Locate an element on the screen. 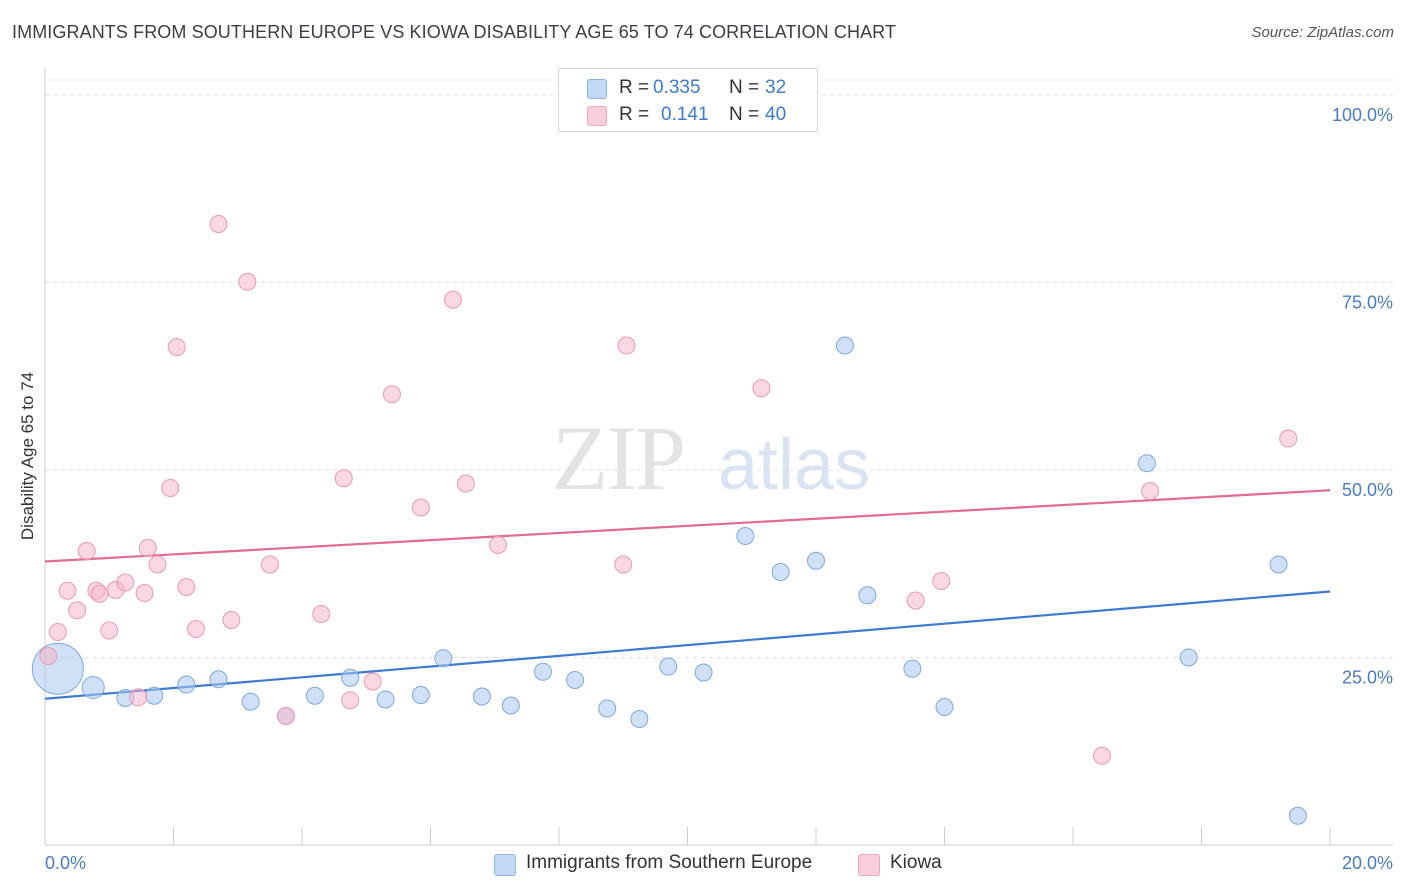 The image size is (1406, 892). legend-row-southern-europe: R = 0.335 N = 32 is located at coordinates (688, 88).